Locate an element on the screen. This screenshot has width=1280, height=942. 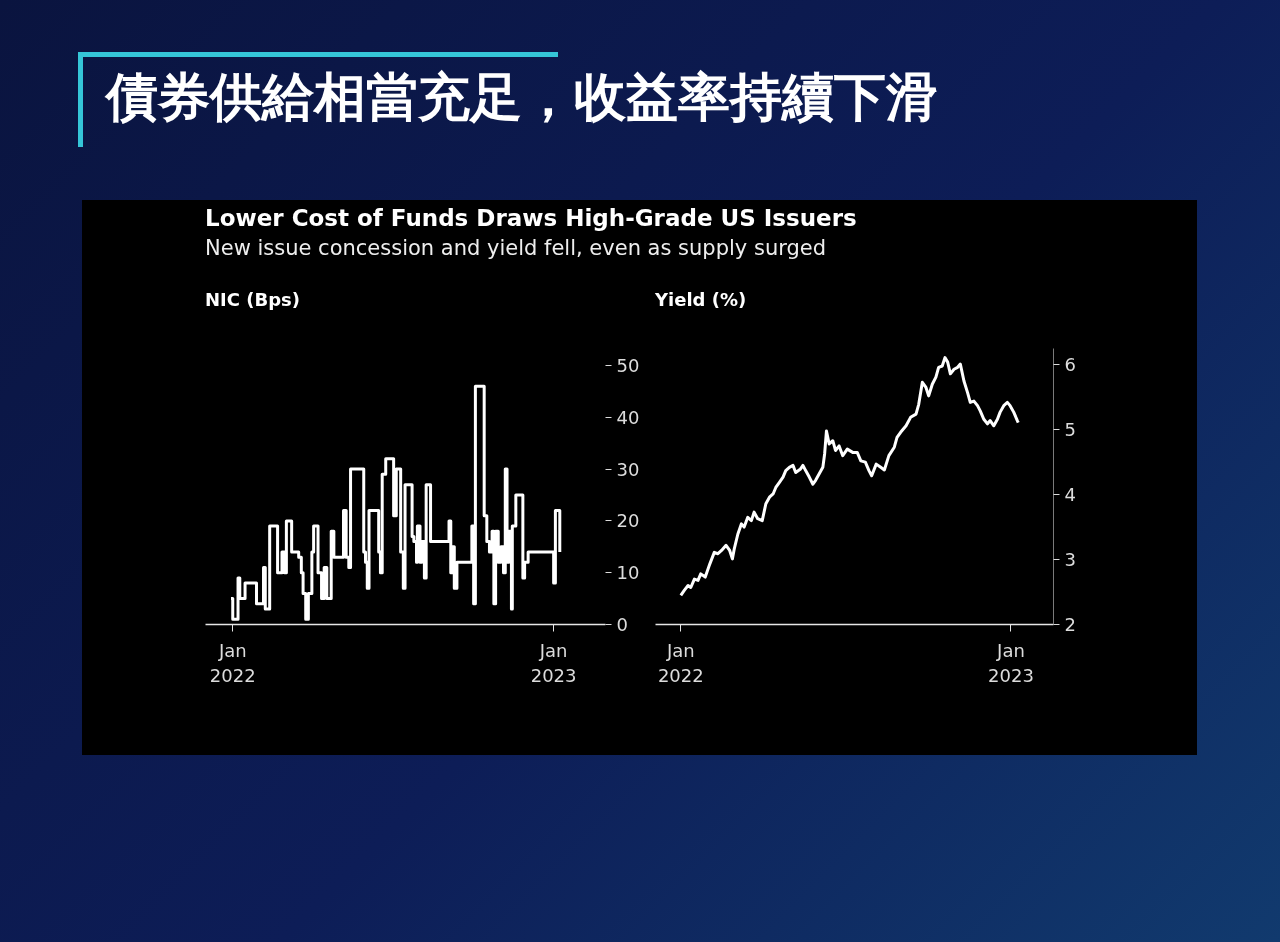
y-tick-label: 30 is located at coordinates (628, 469).